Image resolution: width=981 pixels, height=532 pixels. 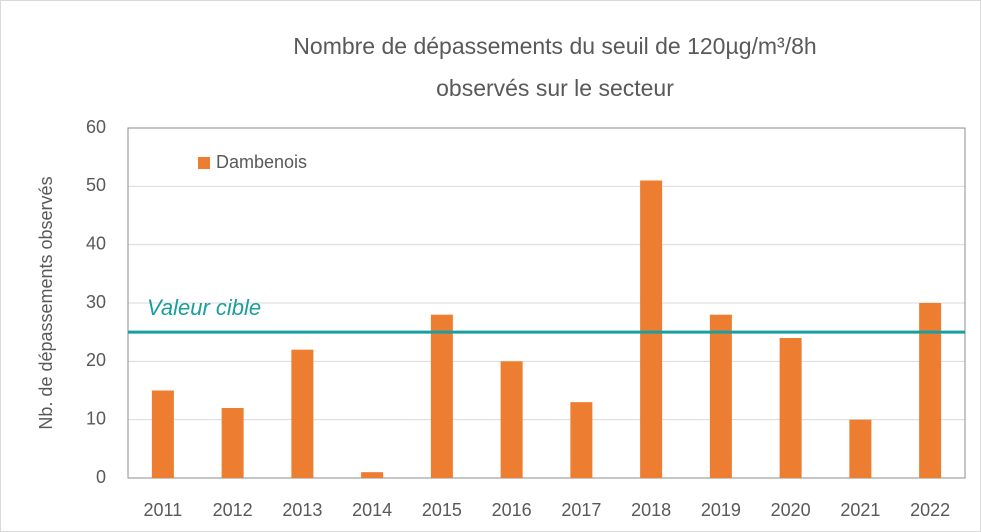 What do you see at coordinates (96, 360) in the screenshot?
I see `y-tick-label: 20` at bounding box center [96, 360].